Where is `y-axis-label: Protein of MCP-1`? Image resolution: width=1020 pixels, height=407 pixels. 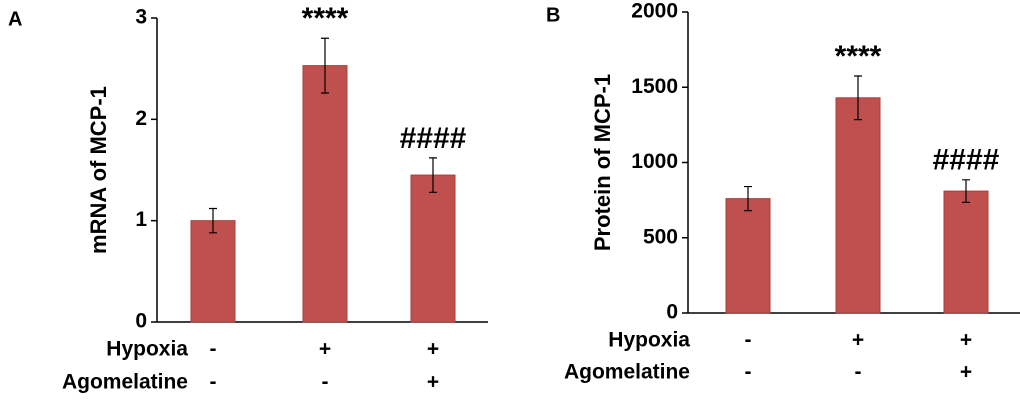 y-axis-label: Protein of MCP-1 is located at coordinates (602, 162).